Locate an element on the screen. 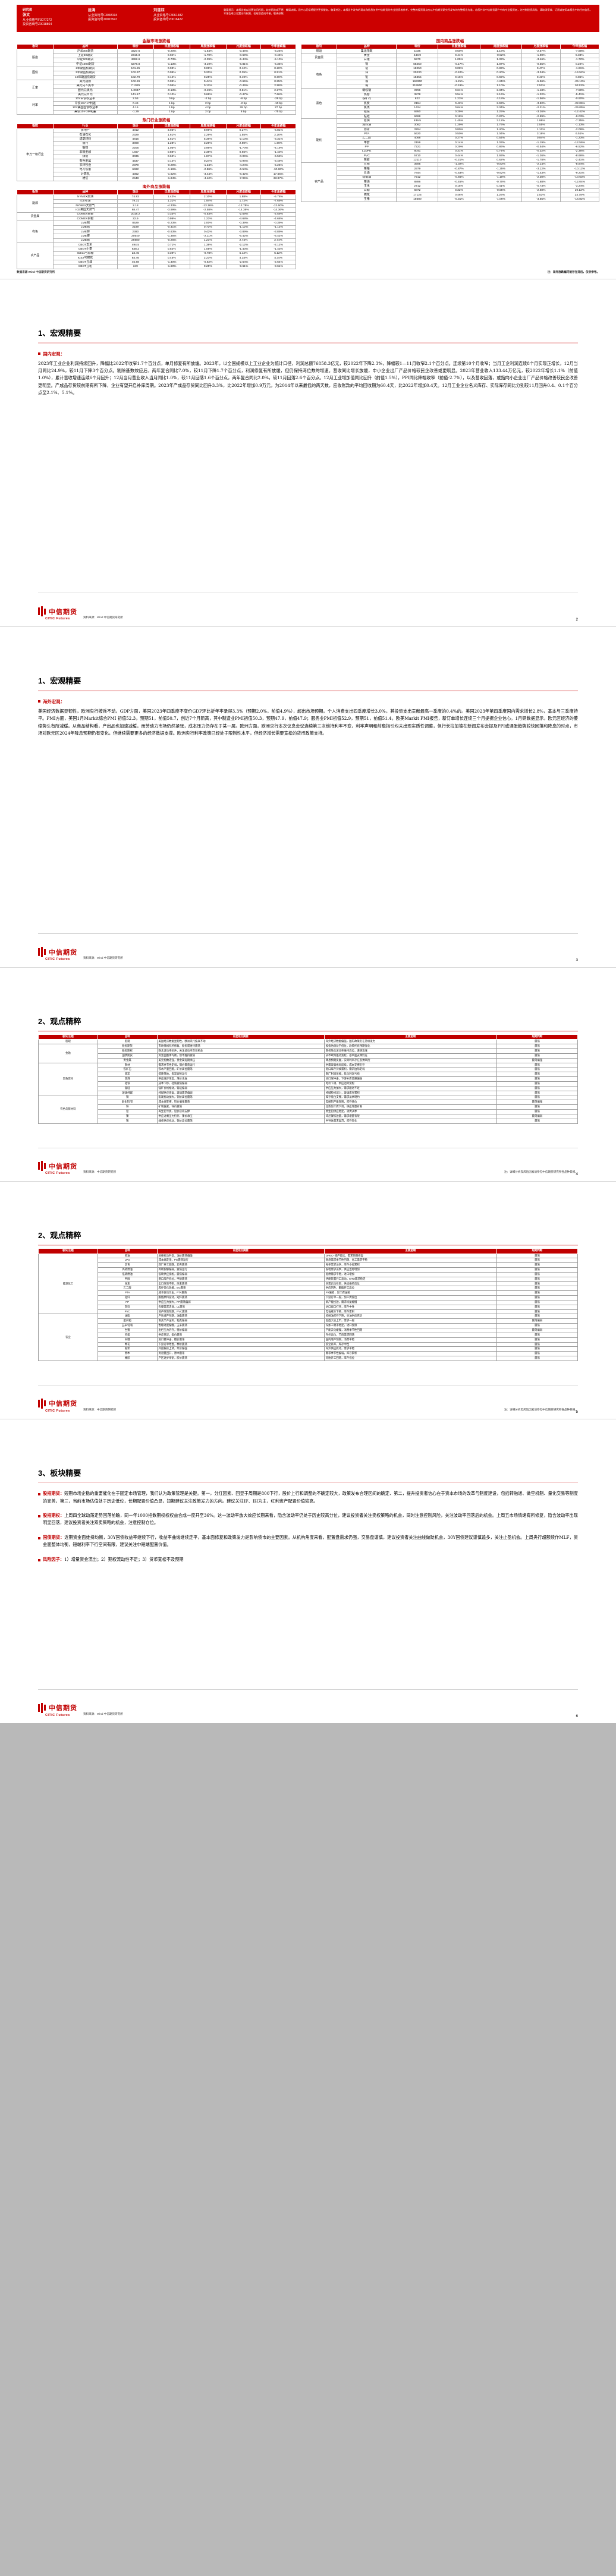 The width and height of the screenshot is (616, 2576). price-cell: 8896 is located at coordinates (417, 182).